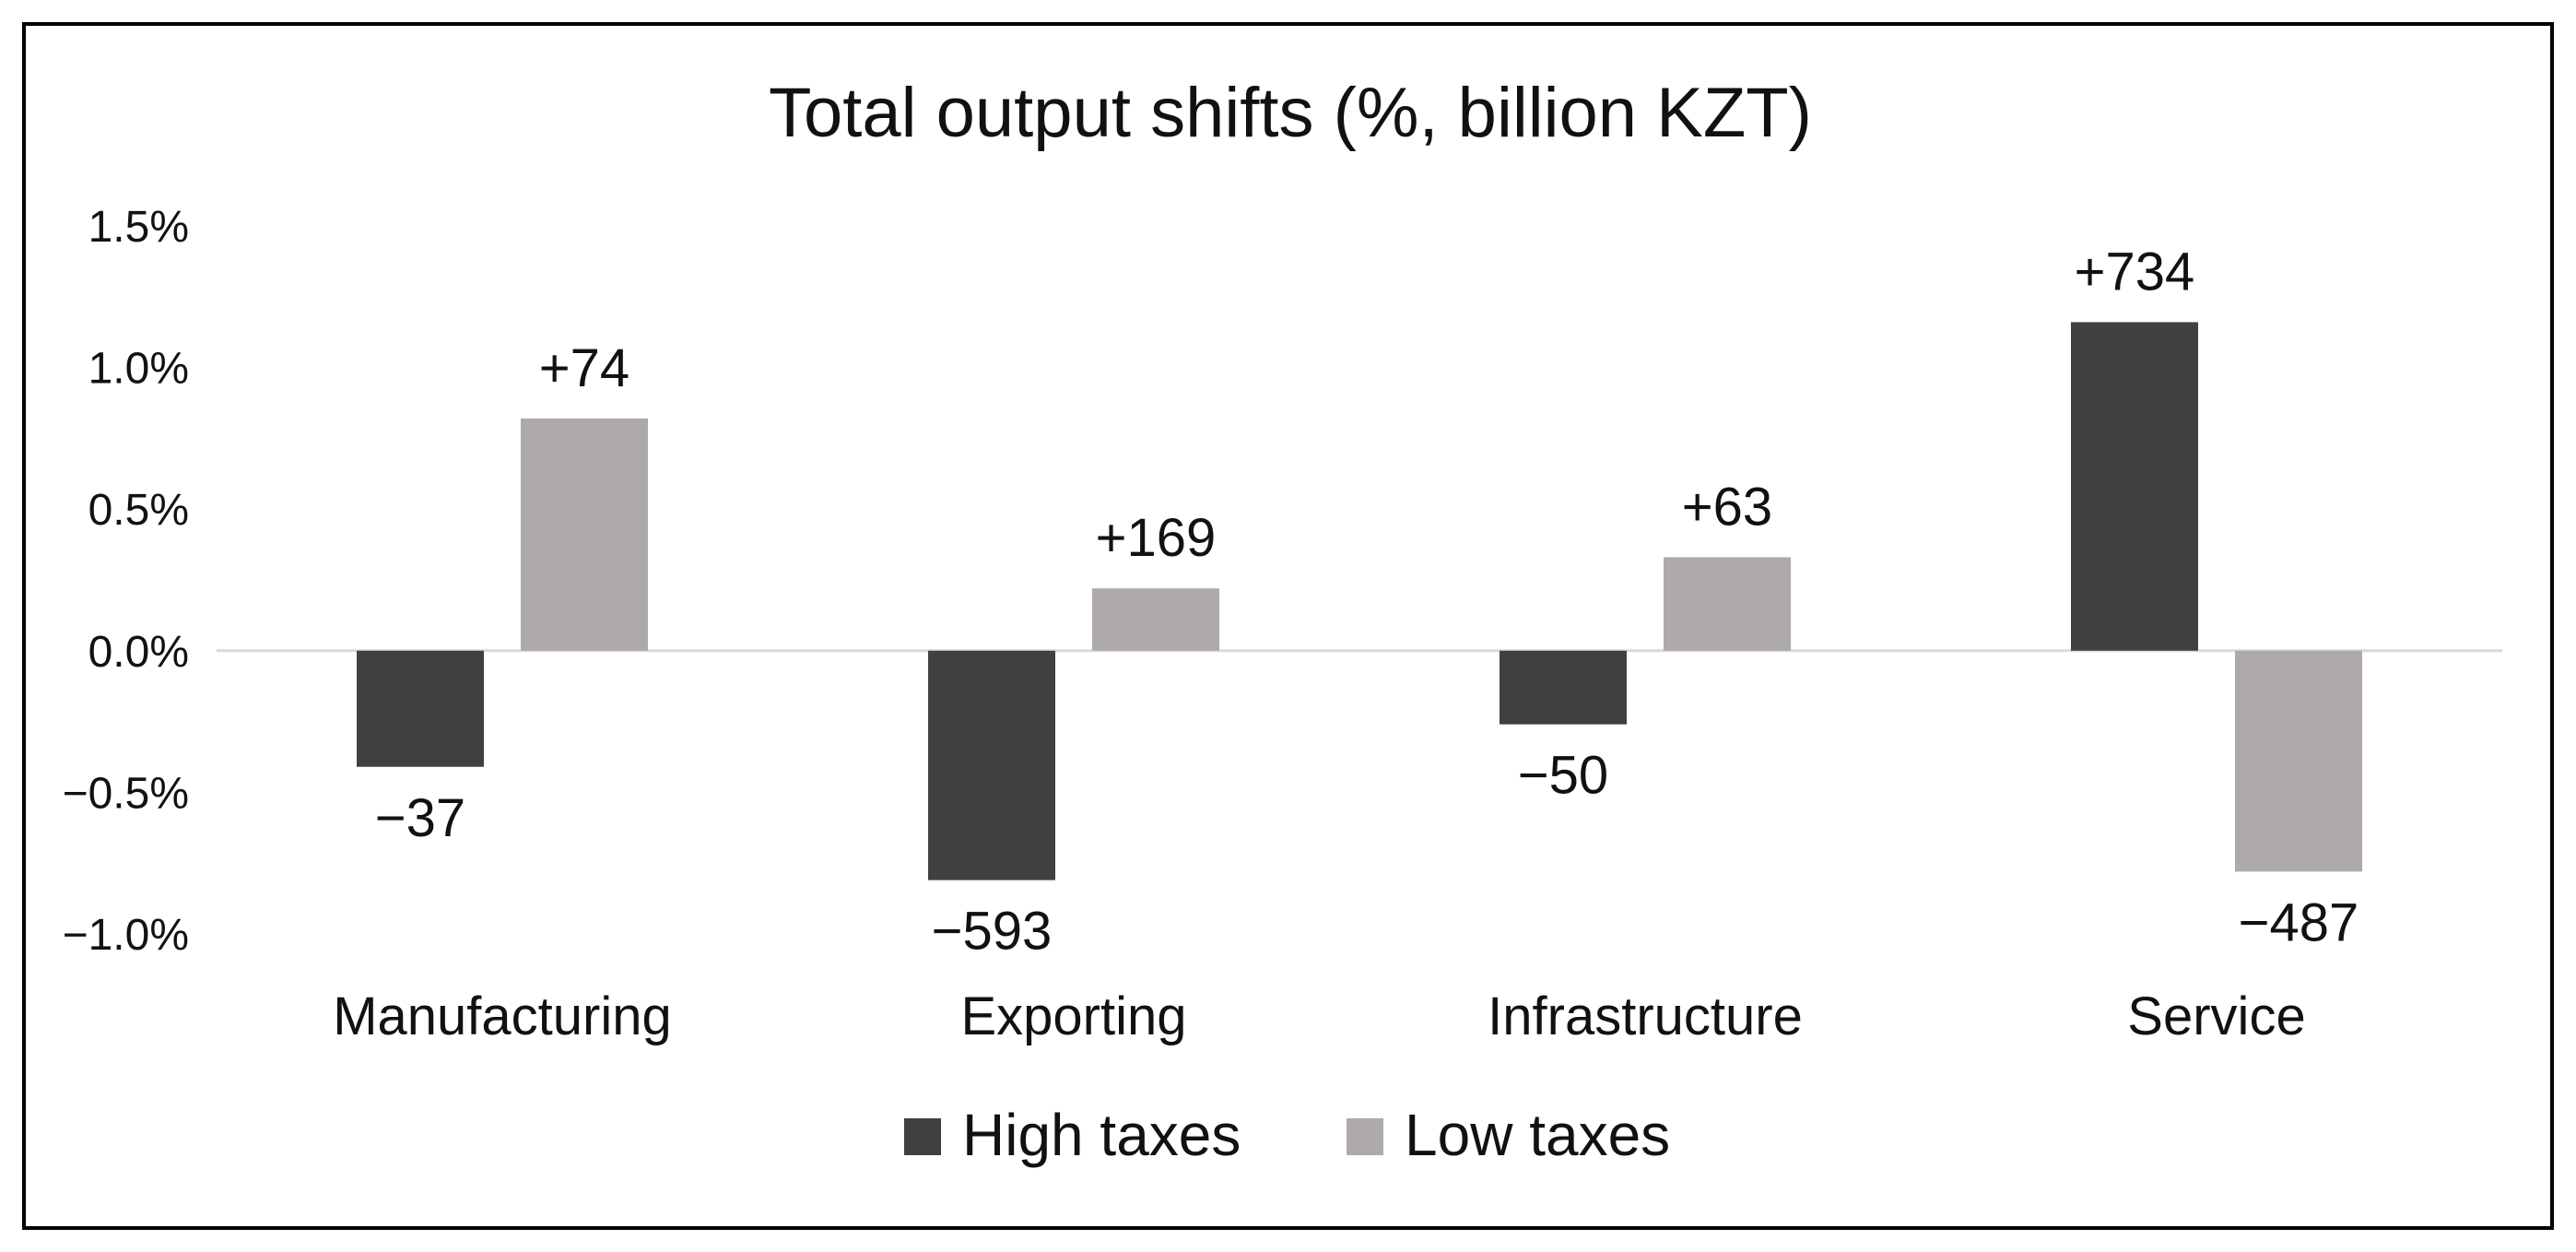 The image size is (2576, 1252). What do you see at coordinates (1073, 1016) in the screenshot?
I see `x-category-label: Exporting` at bounding box center [1073, 1016].